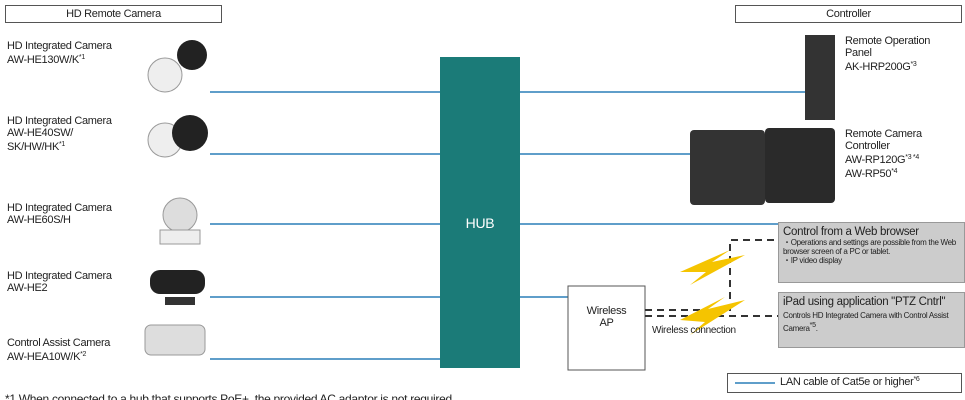 The height and width of the screenshot is (400, 965). Describe the element at coordinates (40, 133) in the screenshot. I see `text: AW-HE40SW/` at that location.